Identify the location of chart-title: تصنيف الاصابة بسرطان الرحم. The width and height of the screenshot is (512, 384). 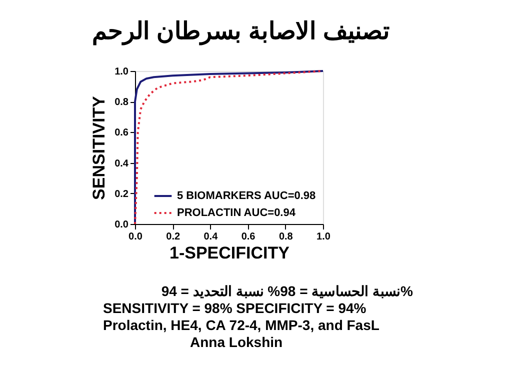
(241, 32).